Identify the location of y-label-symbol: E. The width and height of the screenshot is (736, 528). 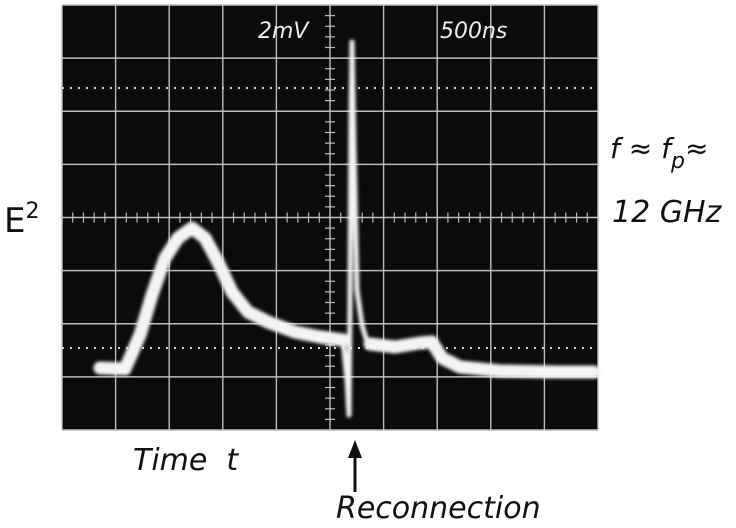
(14, 221).